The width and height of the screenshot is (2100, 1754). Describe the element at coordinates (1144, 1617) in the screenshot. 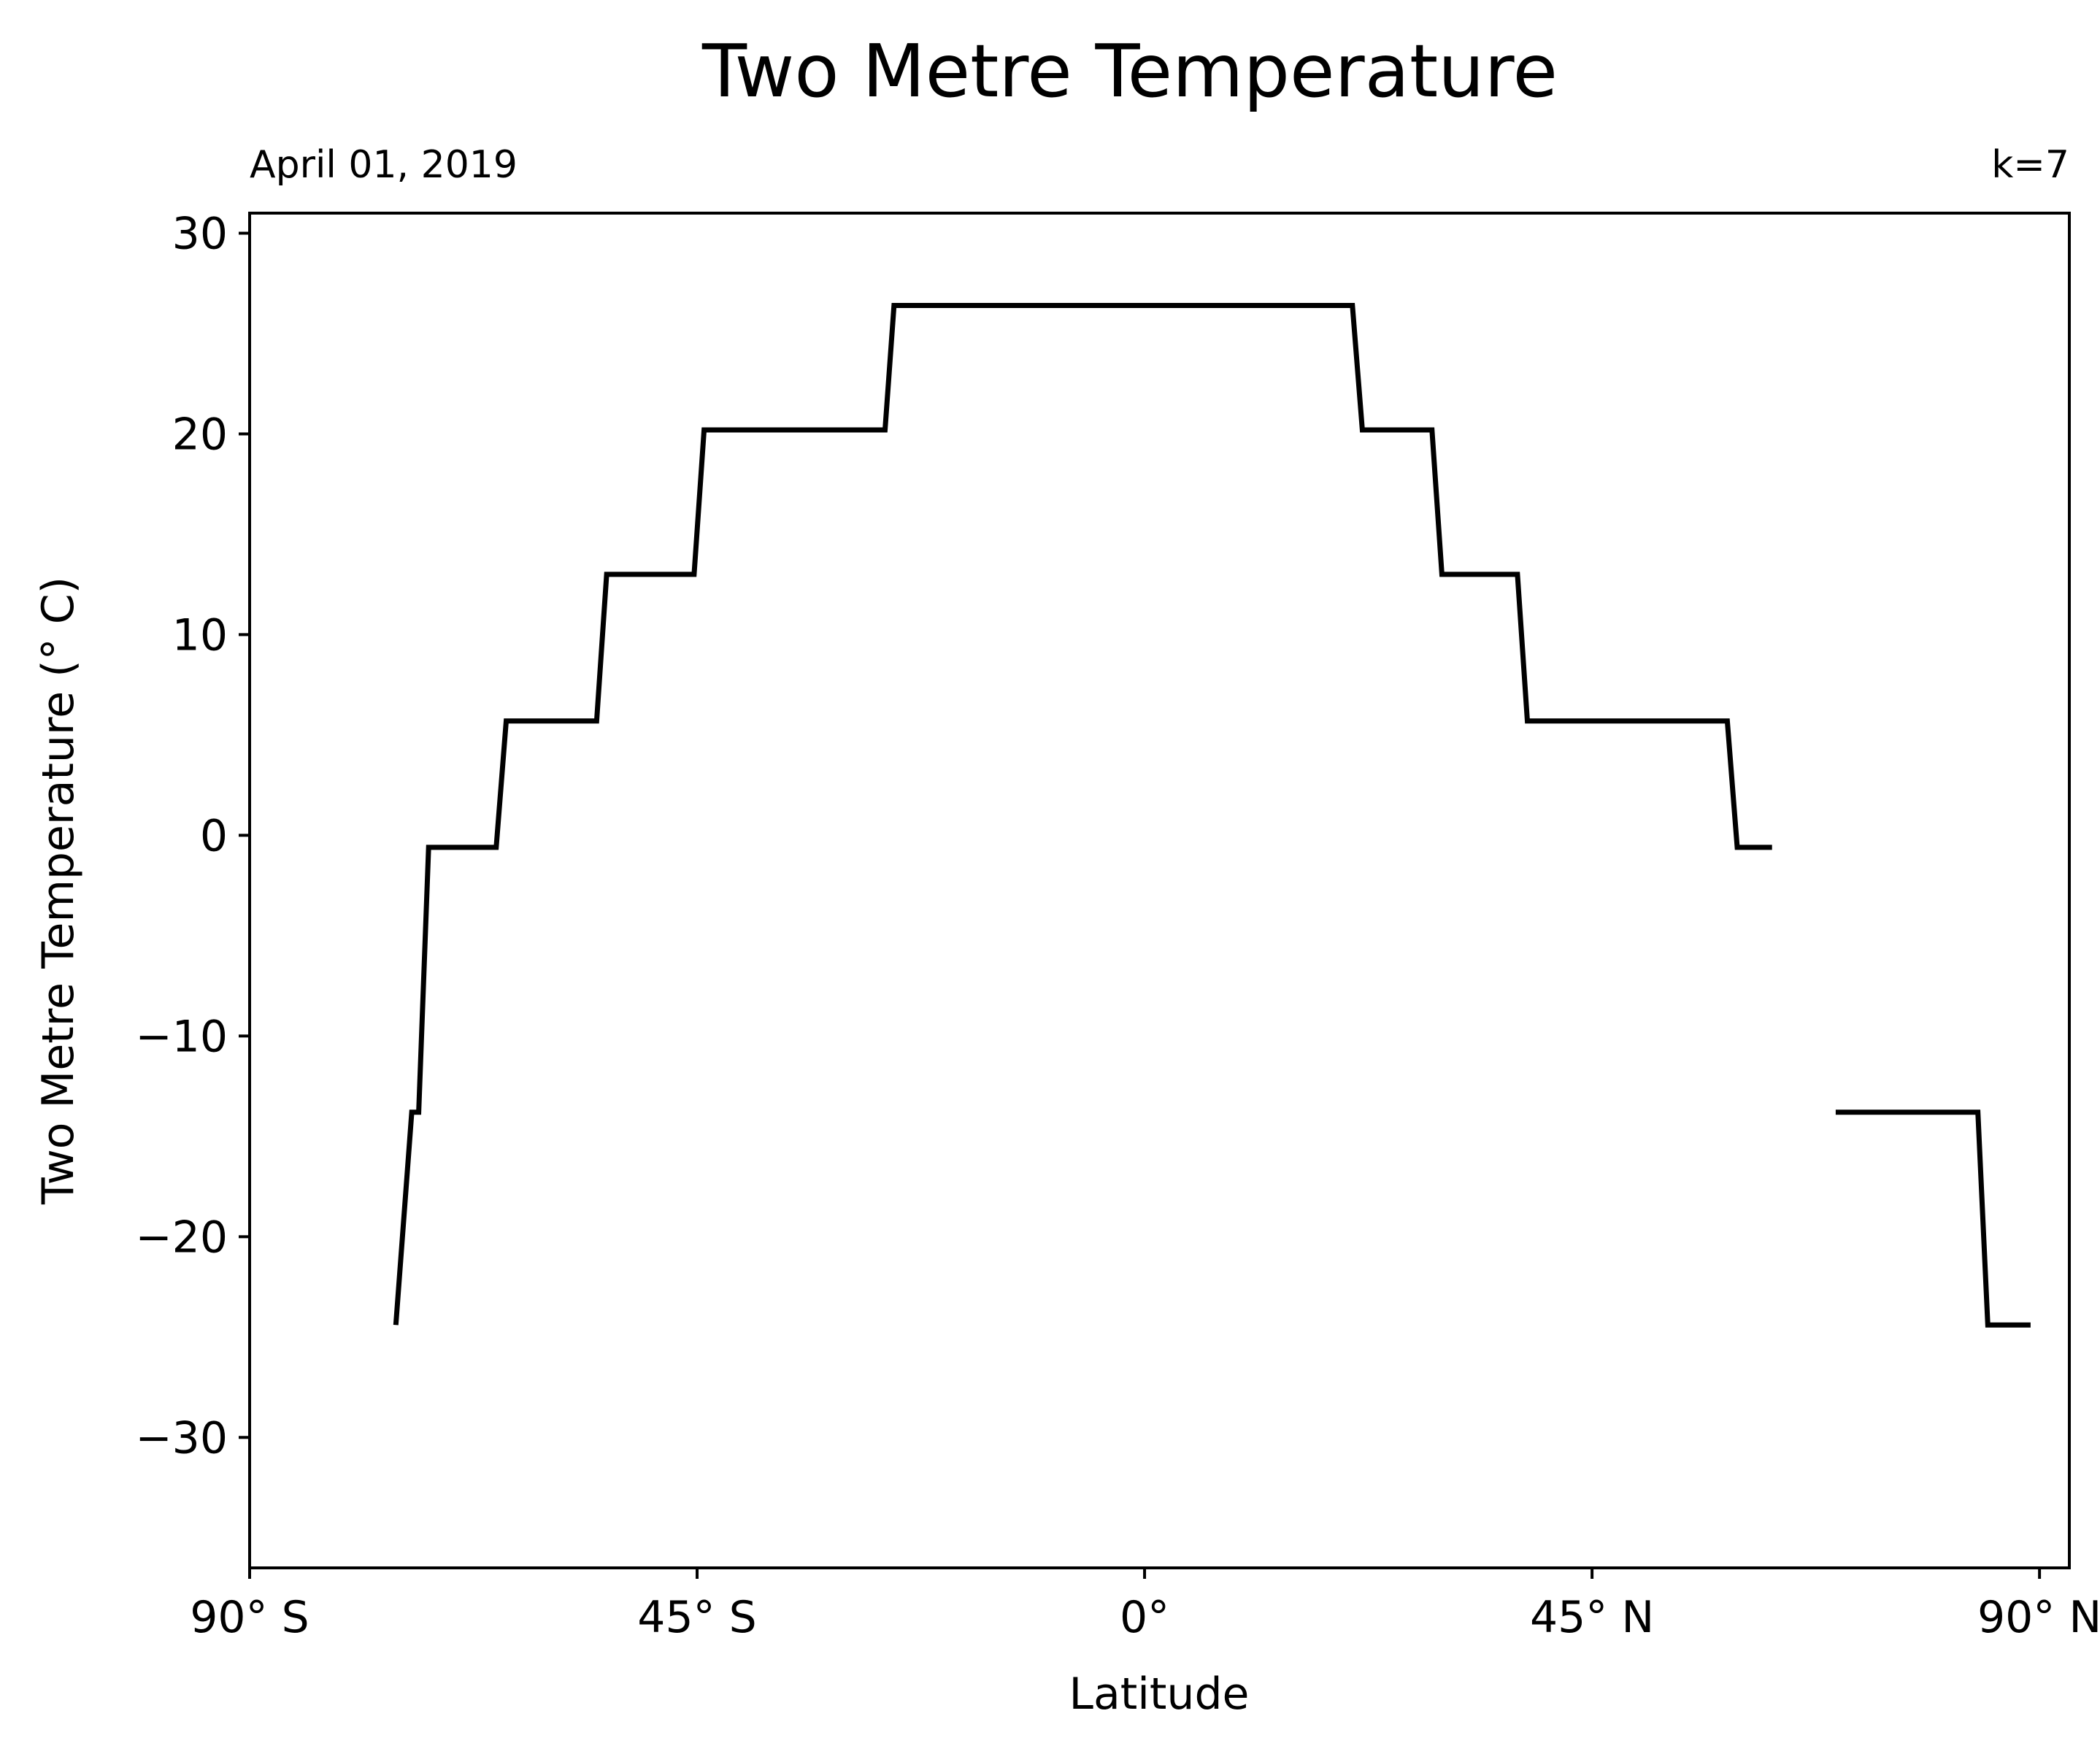

I see `x-tick-label: 0°` at that location.